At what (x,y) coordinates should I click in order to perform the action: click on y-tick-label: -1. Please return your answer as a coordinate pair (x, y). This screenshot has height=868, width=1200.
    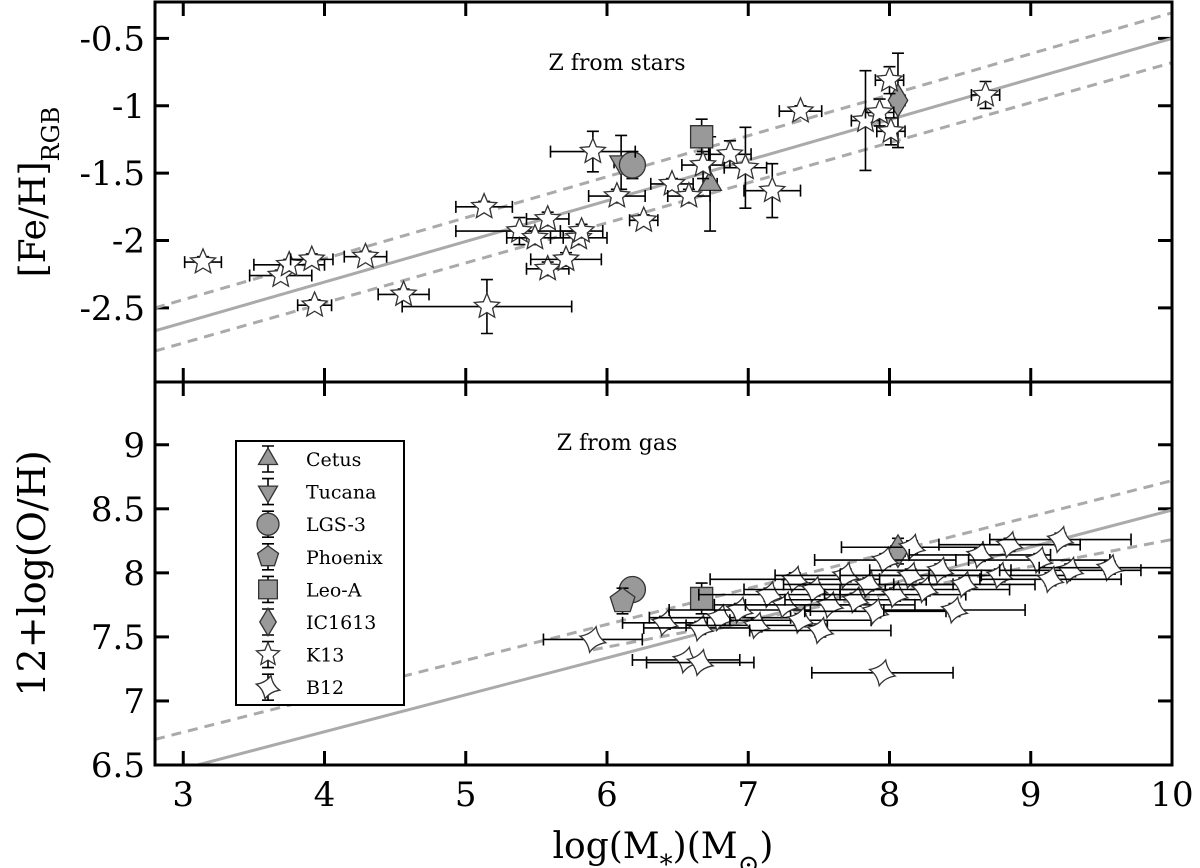
    Looking at the image, I should click on (128, 107).